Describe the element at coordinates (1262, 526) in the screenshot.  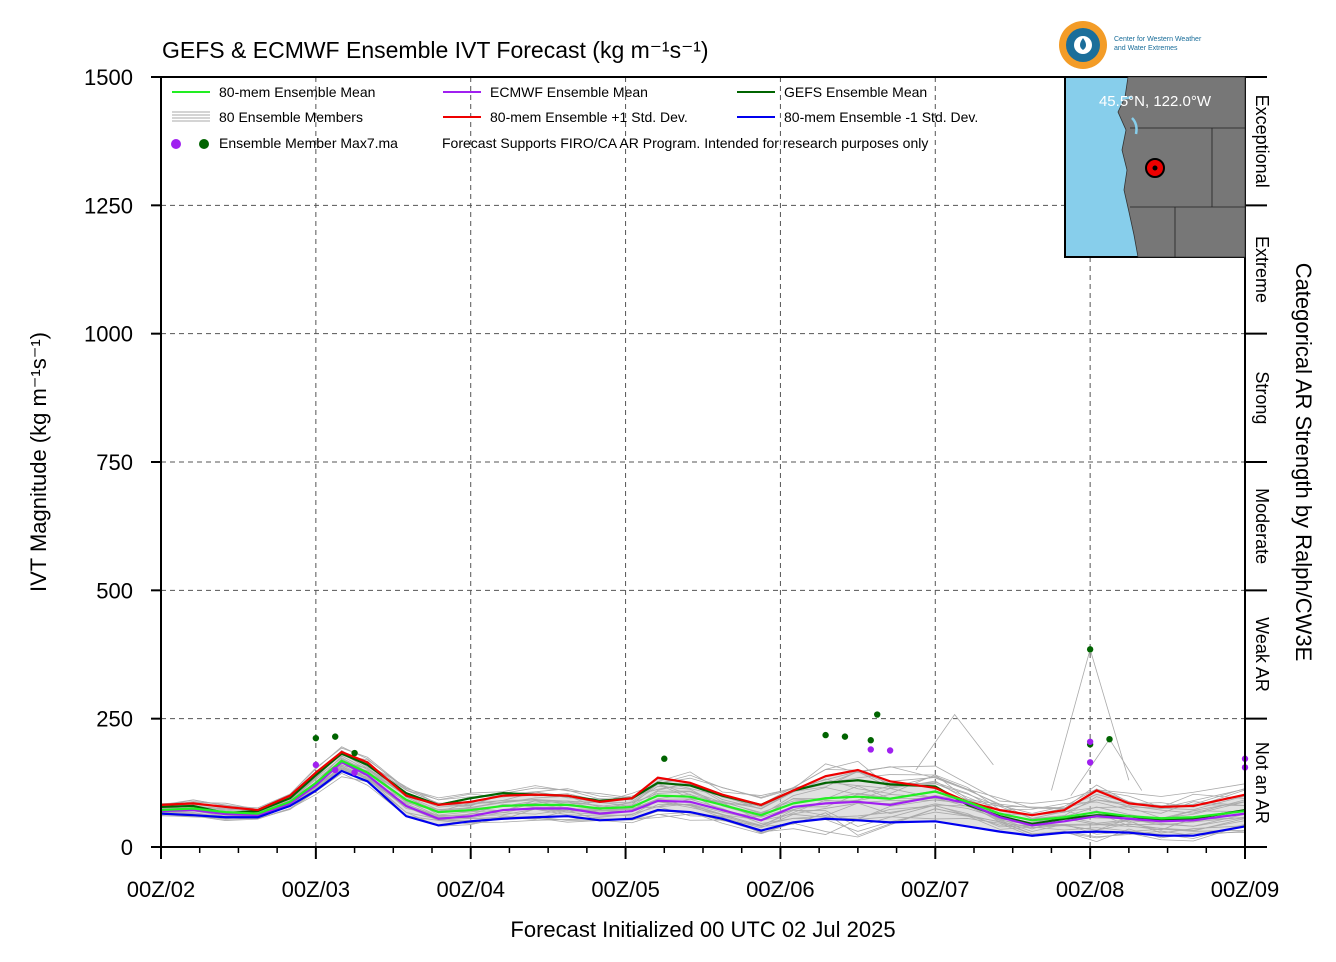
I see `category-label: Moderate` at that location.